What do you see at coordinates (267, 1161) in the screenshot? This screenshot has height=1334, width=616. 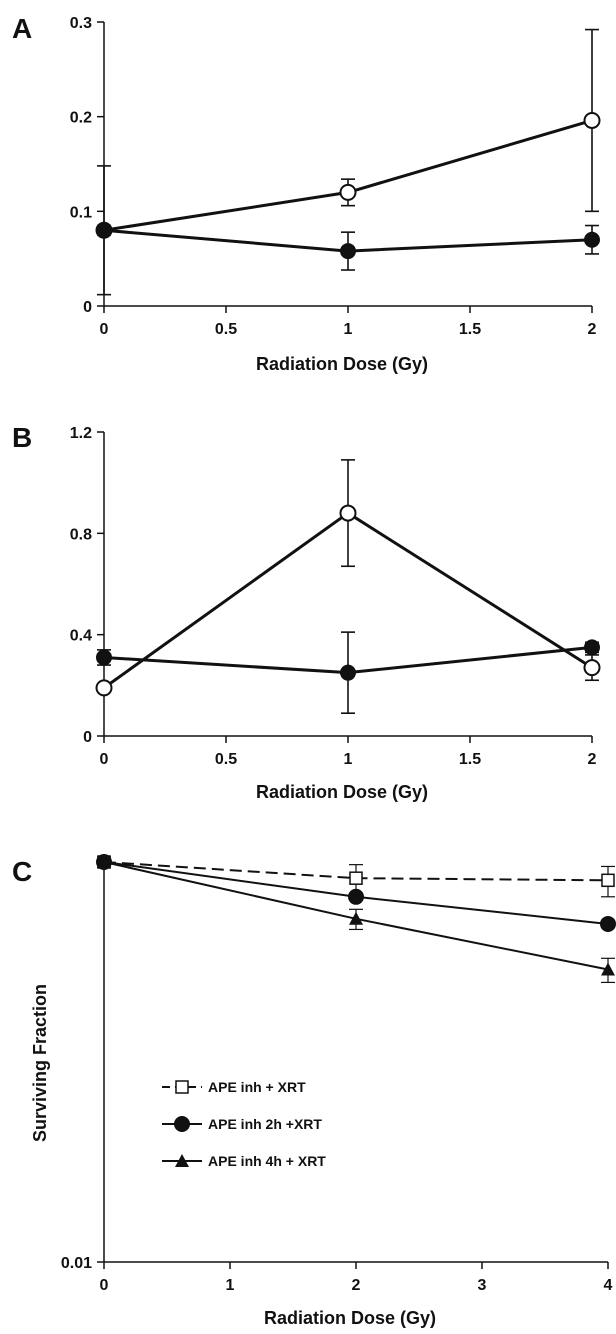 I see `legend-label: APE inh 4h + XRT` at bounding box center [267, 1161].